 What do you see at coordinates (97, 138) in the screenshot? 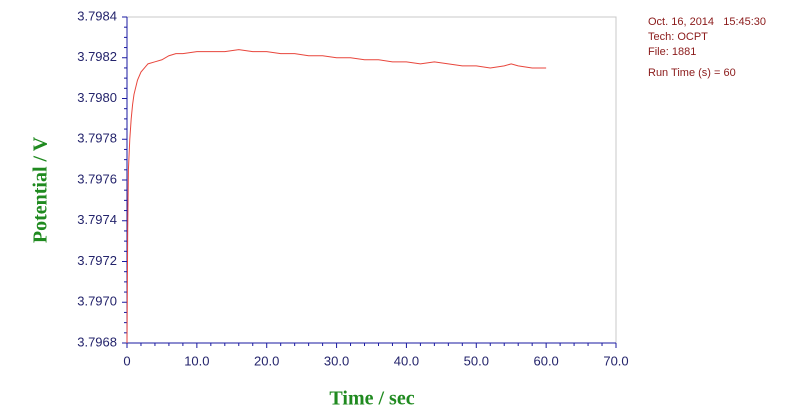
I see `y-tick-label: 3.7978` at bounding box center [97, 138].